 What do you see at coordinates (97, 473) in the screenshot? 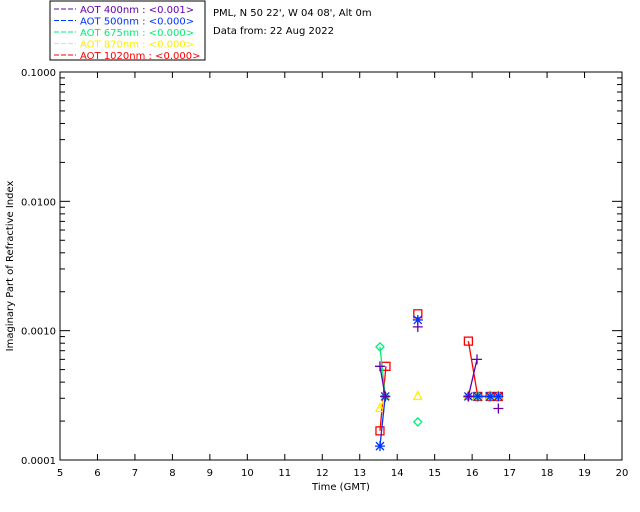
I see `x-tick-label: 6` at bounding box center [97, 473].